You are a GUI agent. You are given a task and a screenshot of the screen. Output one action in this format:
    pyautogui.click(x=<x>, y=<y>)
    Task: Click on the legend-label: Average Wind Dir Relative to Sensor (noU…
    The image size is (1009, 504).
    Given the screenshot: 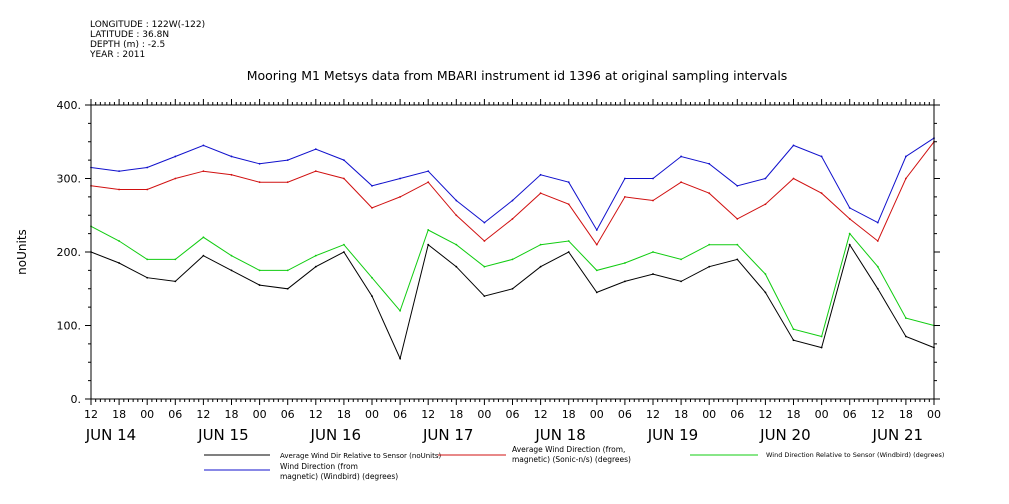 What is the action you would take?
    pyautogui.click(x=360, y=456)
    